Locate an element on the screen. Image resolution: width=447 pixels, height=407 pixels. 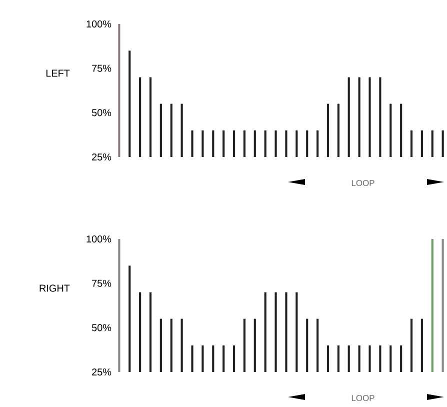
y-axis-title: RIGHT is located at coordinates (55, 288).